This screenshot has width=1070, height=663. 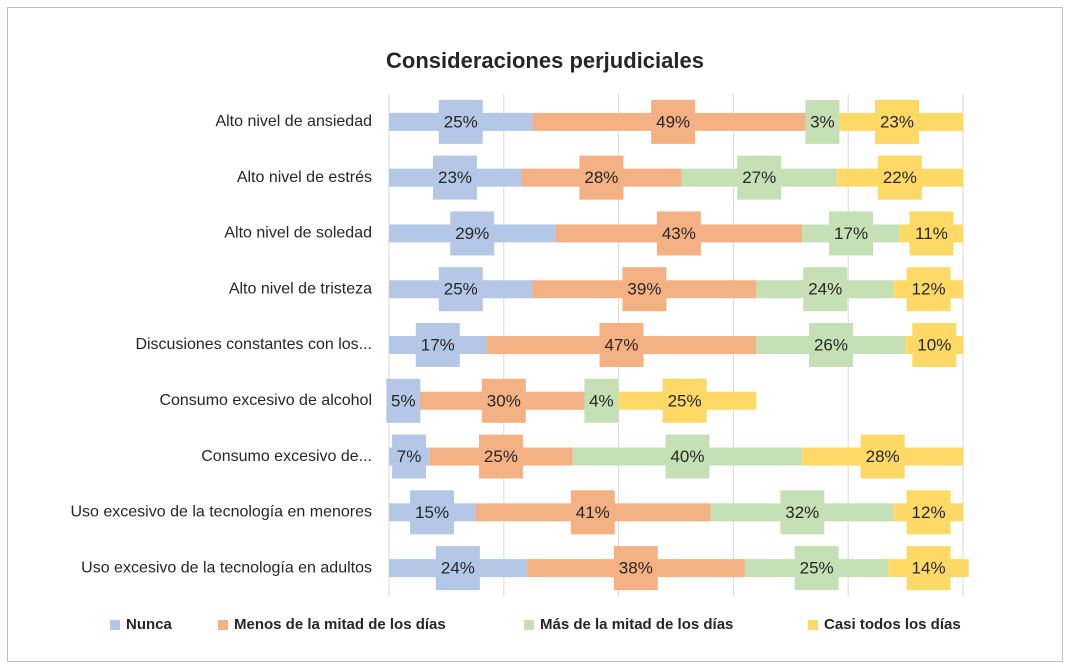 I want to click on data-label: 3%, so click(x=822, y=121).